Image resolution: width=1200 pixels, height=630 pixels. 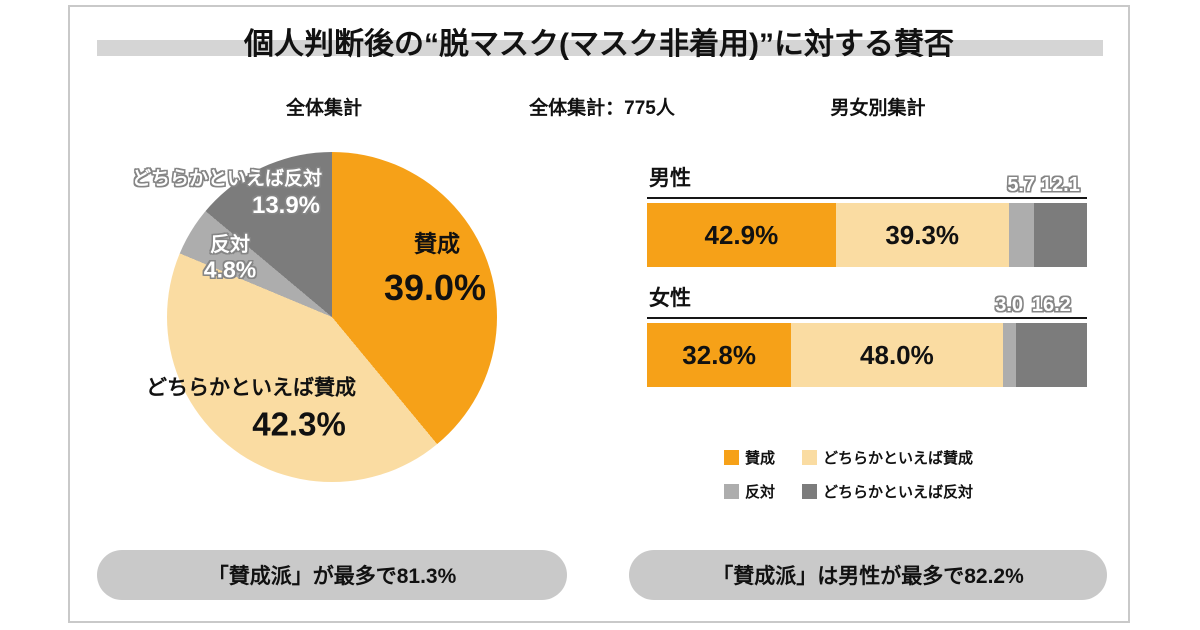 What do you see at coordinates (731, 491) in the screenshot?
I see `legend-swatch-oppose` at bounding box center [731, 491].